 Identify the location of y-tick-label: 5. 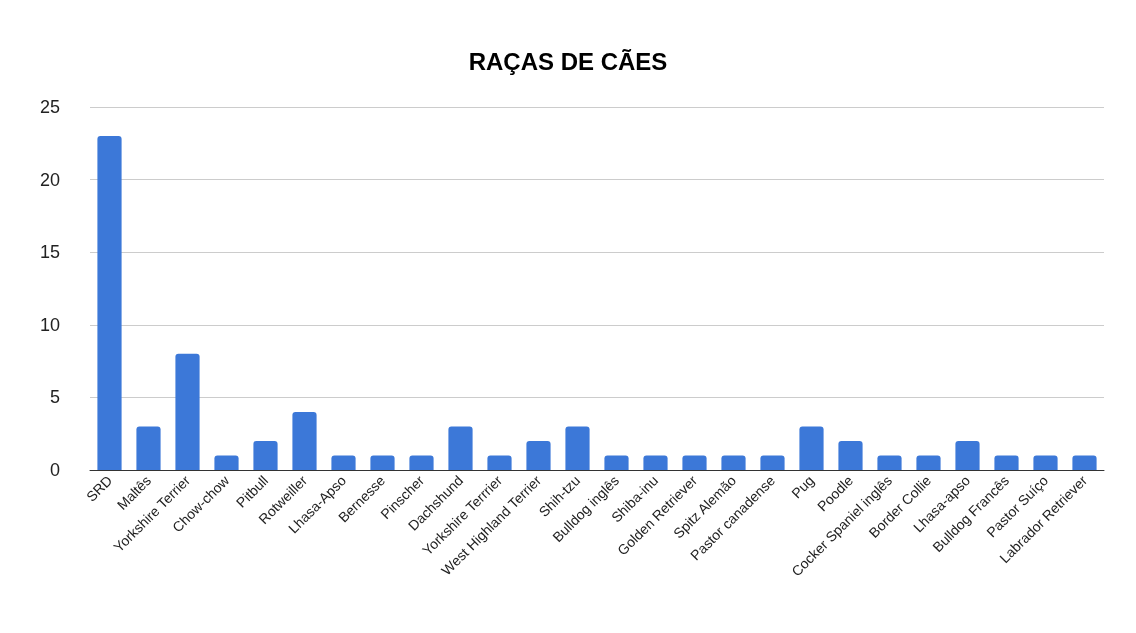
(54, 397).